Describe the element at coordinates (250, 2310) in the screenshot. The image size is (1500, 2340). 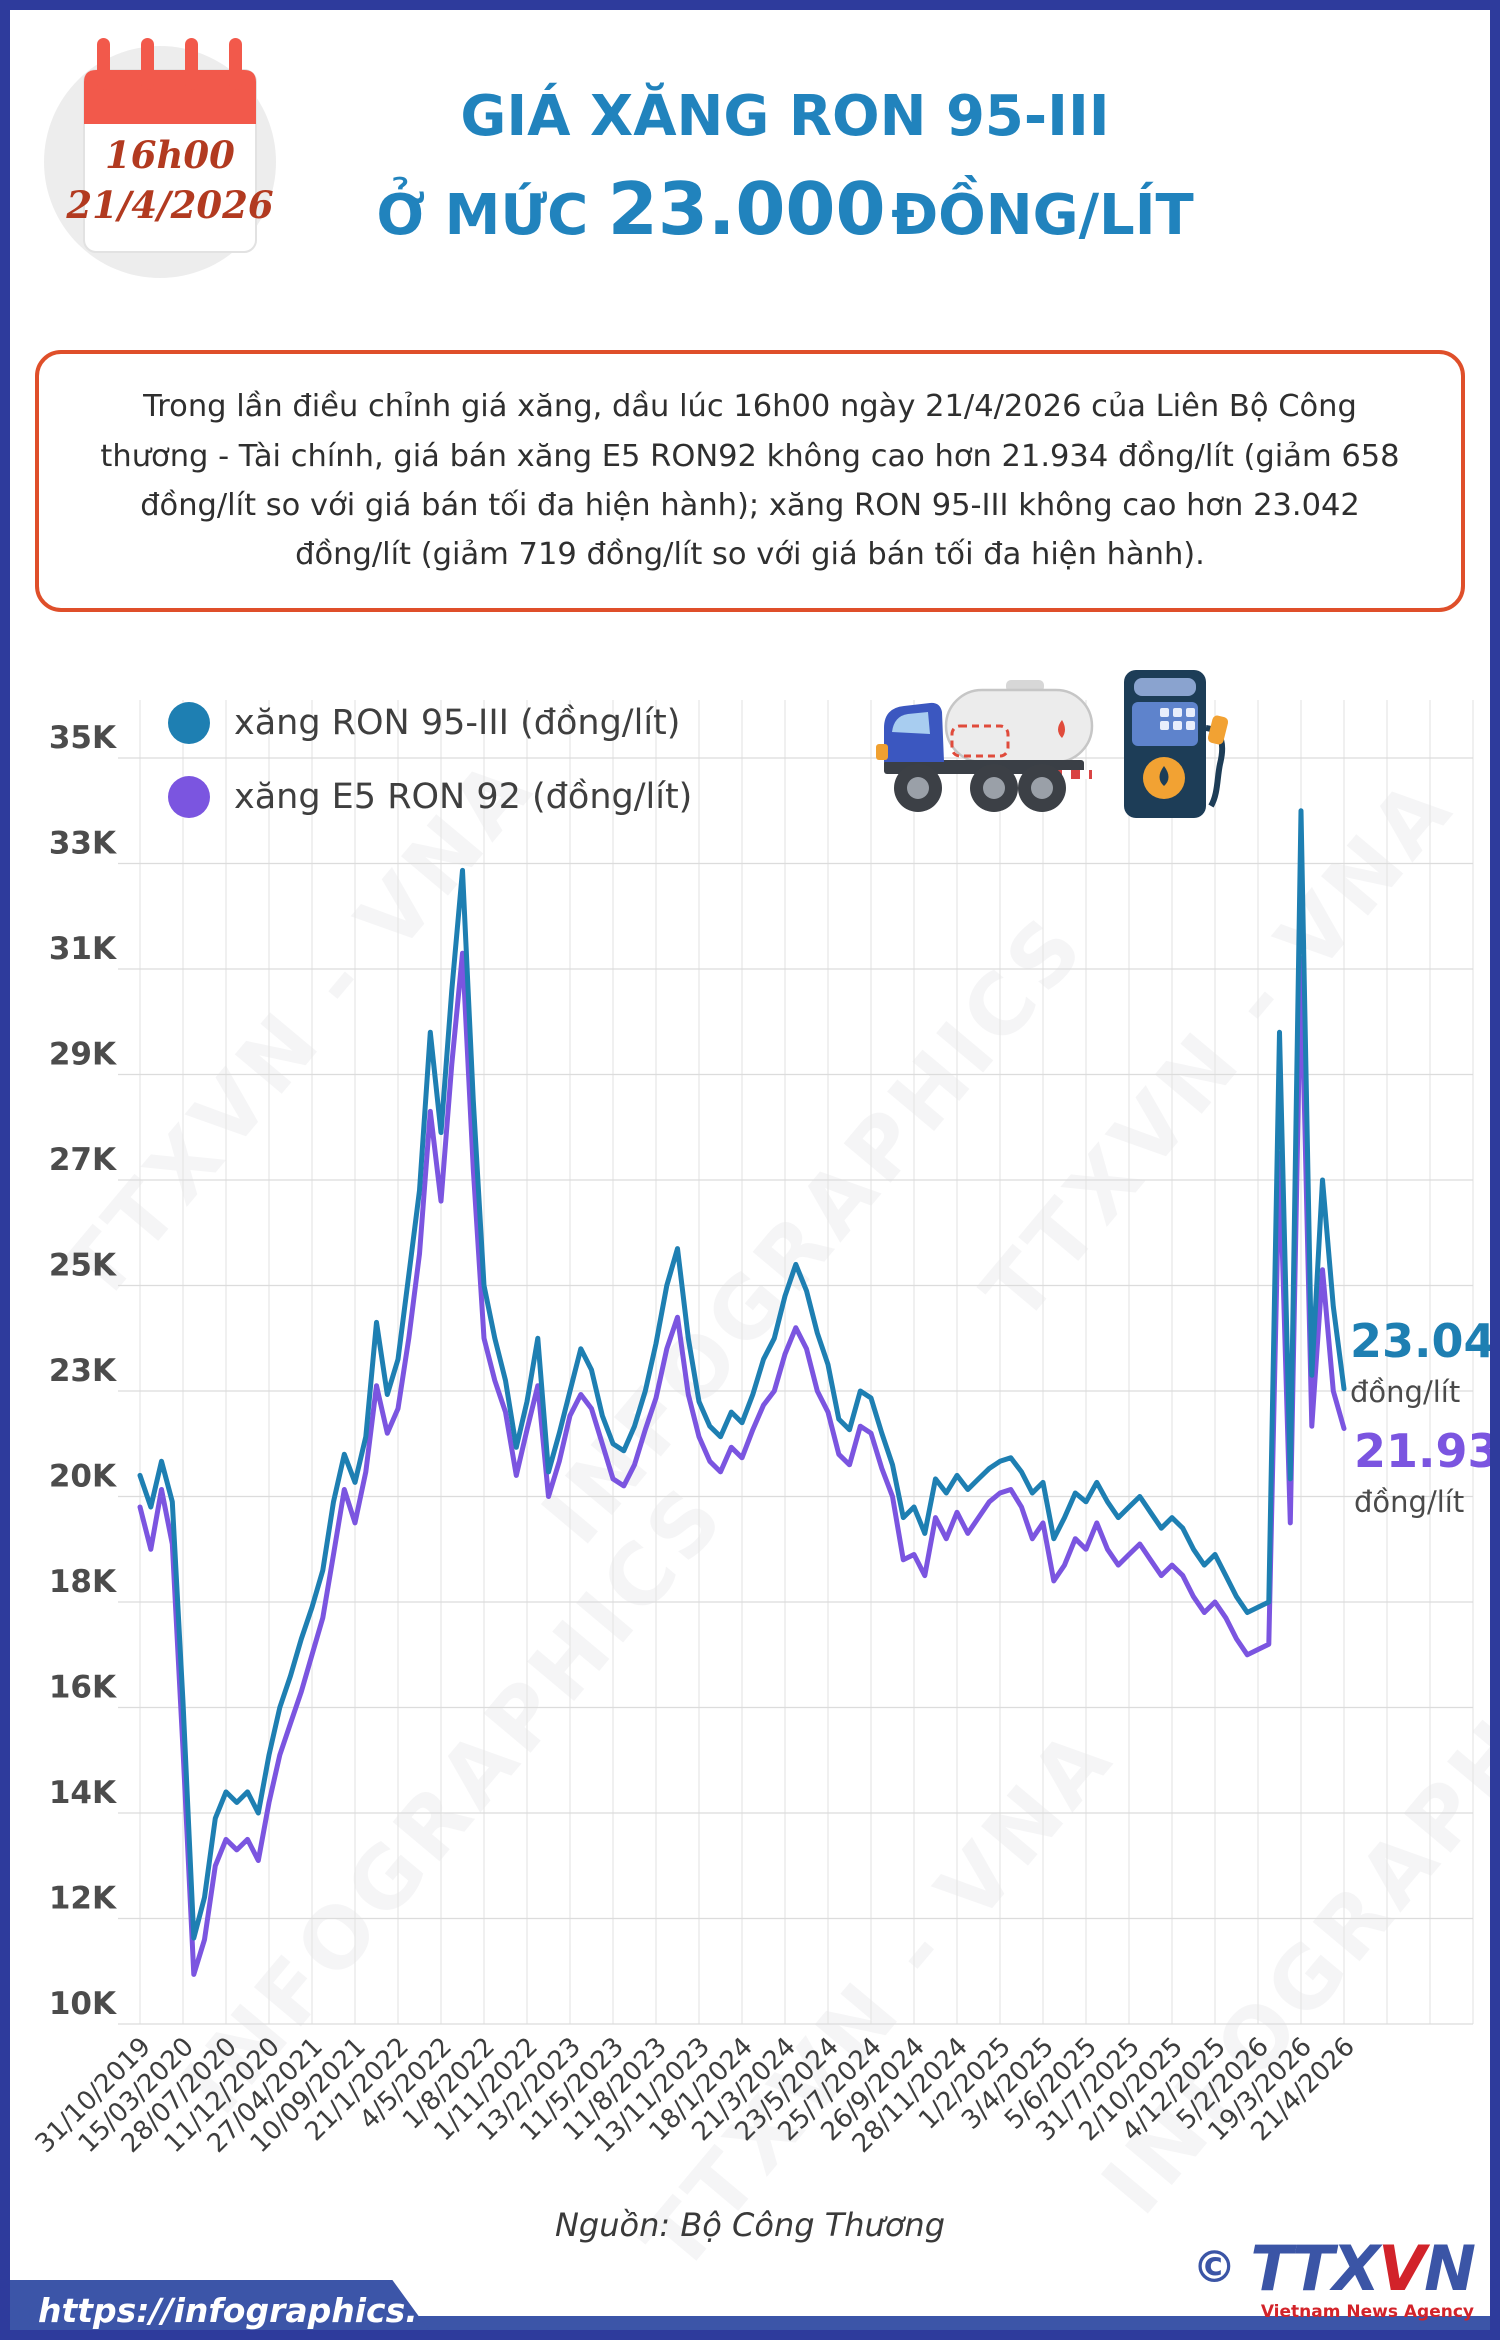
I see `website-url: https://infographics.vn` at that location.